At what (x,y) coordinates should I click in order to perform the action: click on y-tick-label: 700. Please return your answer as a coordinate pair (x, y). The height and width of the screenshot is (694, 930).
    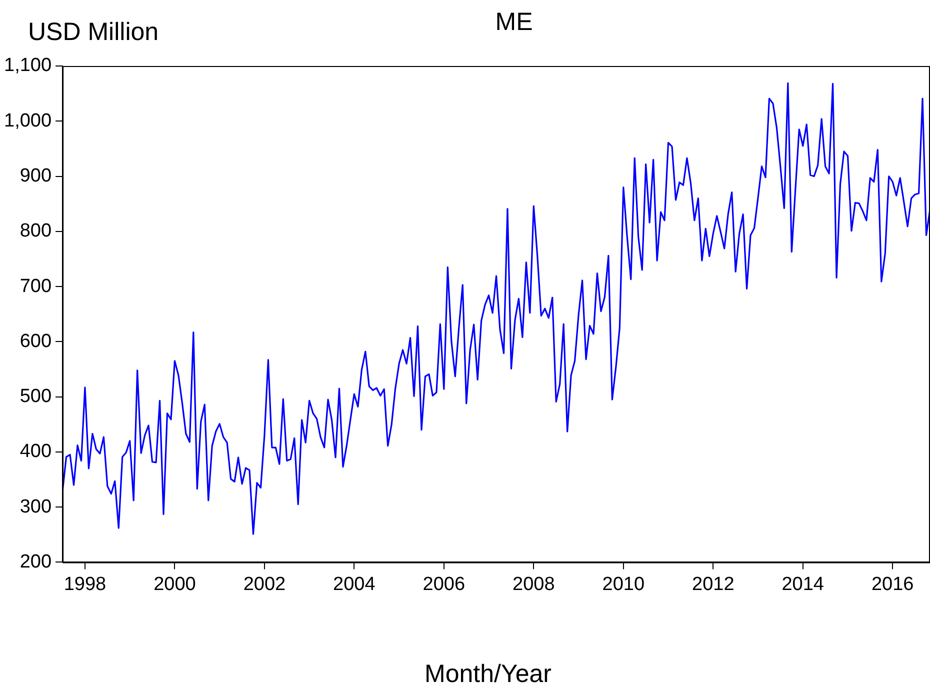
    Looking at the image, I should click on (36, 286).